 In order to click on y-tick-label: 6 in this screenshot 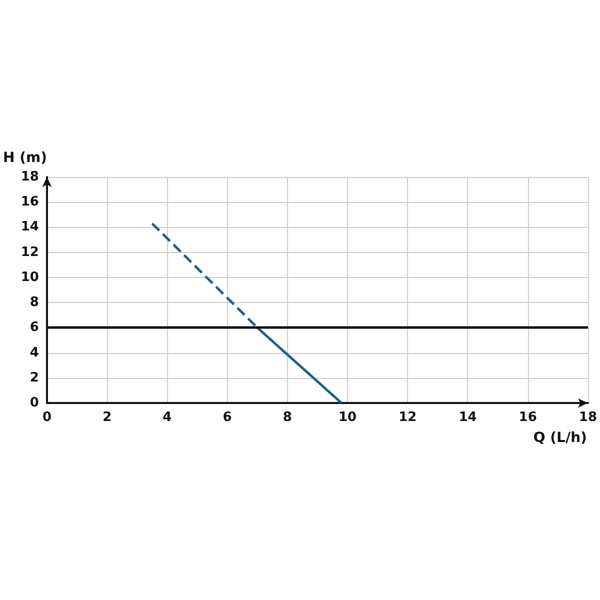, I will do `click(34, 328)`.